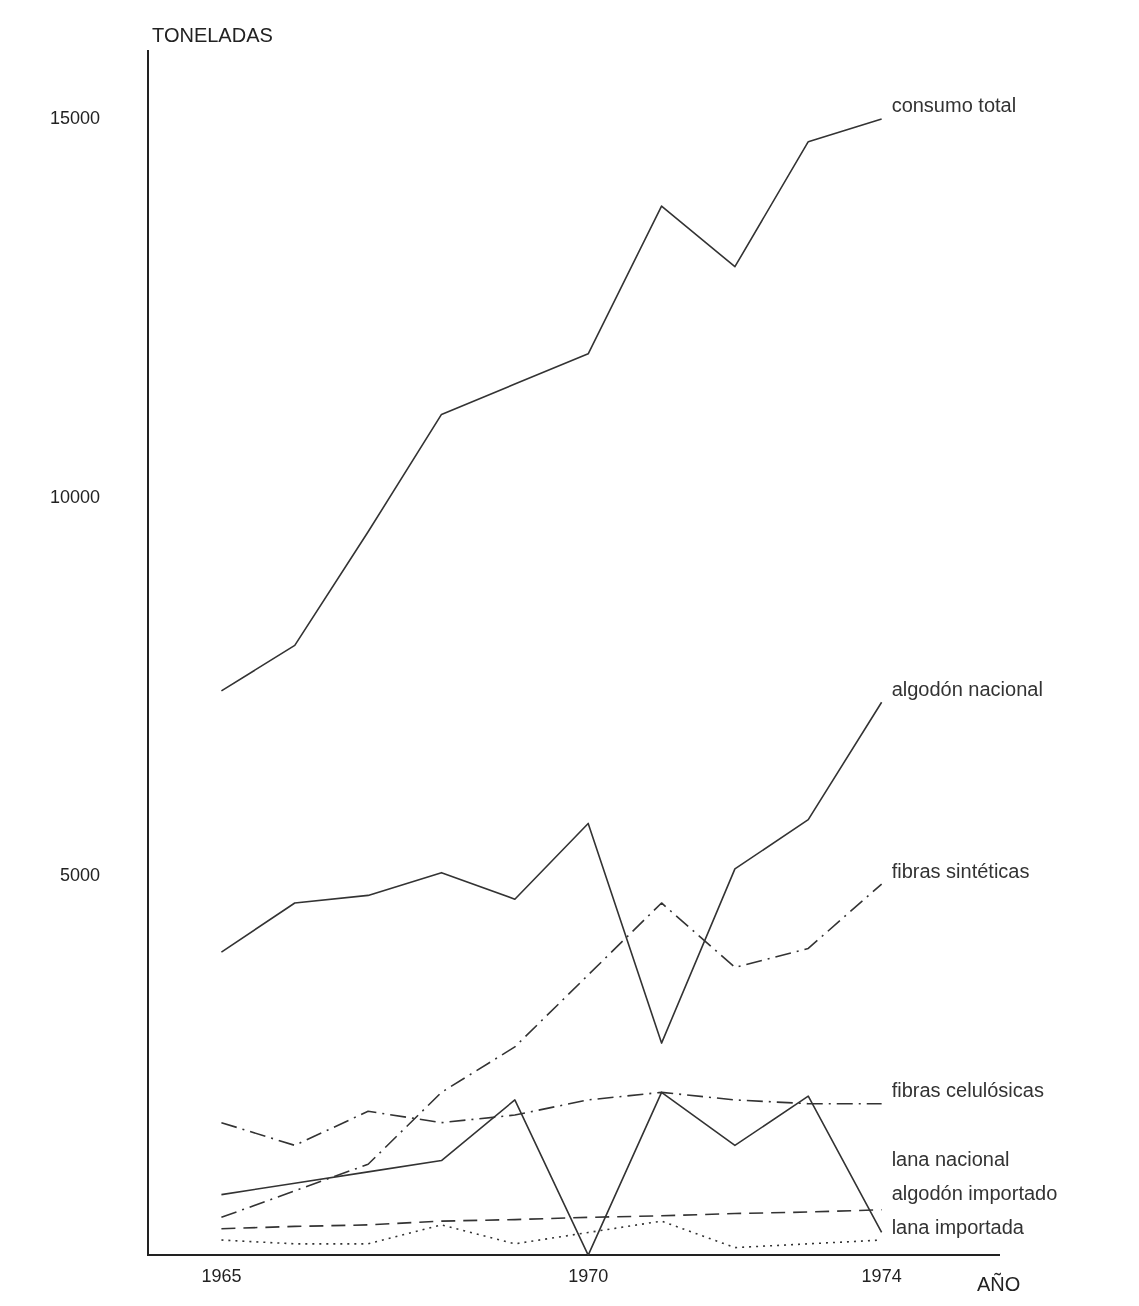 The height and width of the screenshot is (1306, 1139). What do you see at coordinates (950, 1158) in the screenshot?
I see `text: lana nacional` at bounding box center [950, 1158].